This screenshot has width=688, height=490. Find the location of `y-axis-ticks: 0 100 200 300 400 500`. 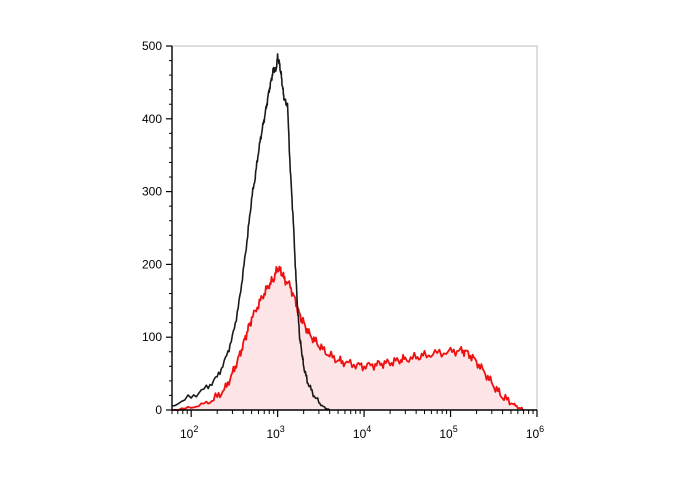

y-axis-ticks: 0 100 200 300 400 500 is located at coordinates (157, 228).